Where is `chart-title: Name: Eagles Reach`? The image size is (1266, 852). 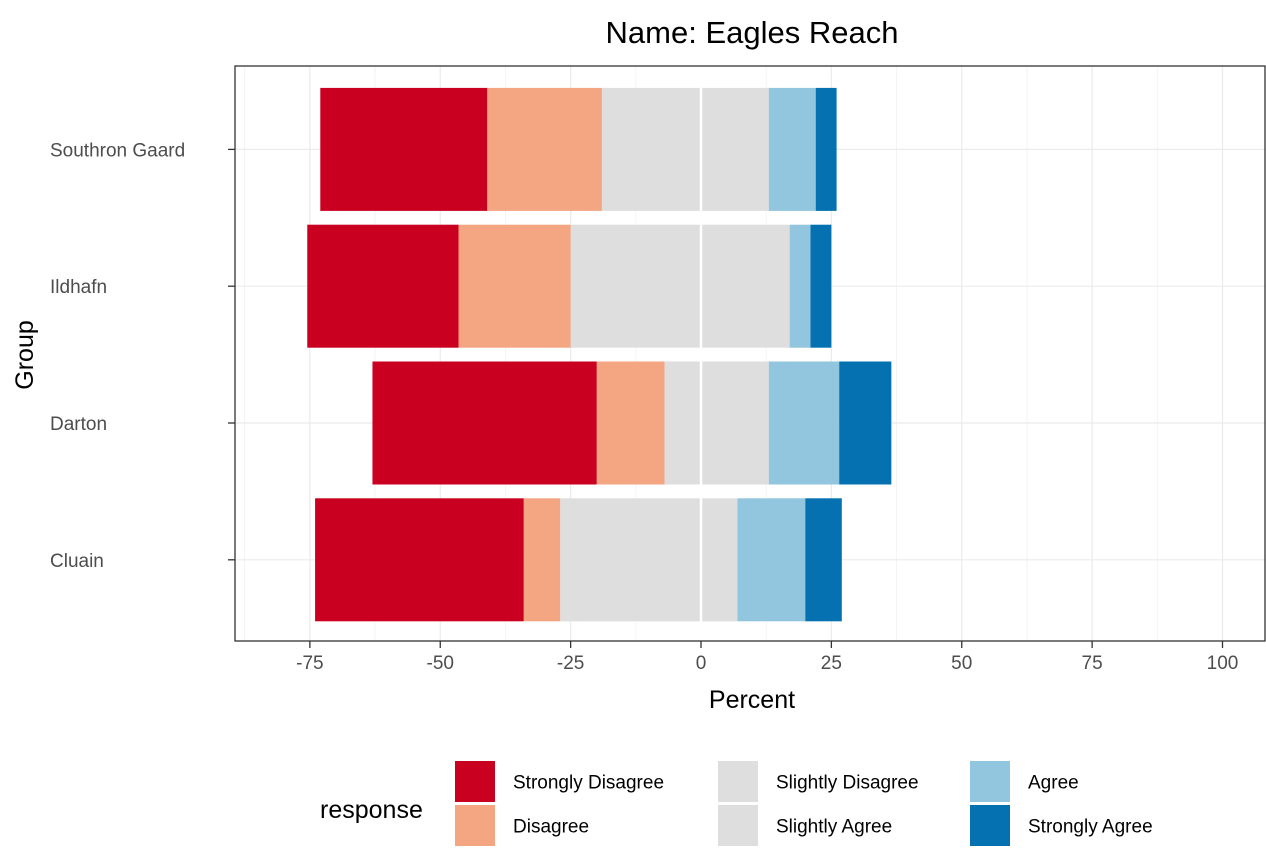
chart-title: Name: Eagles Reach is located at coordinates (752, 32).